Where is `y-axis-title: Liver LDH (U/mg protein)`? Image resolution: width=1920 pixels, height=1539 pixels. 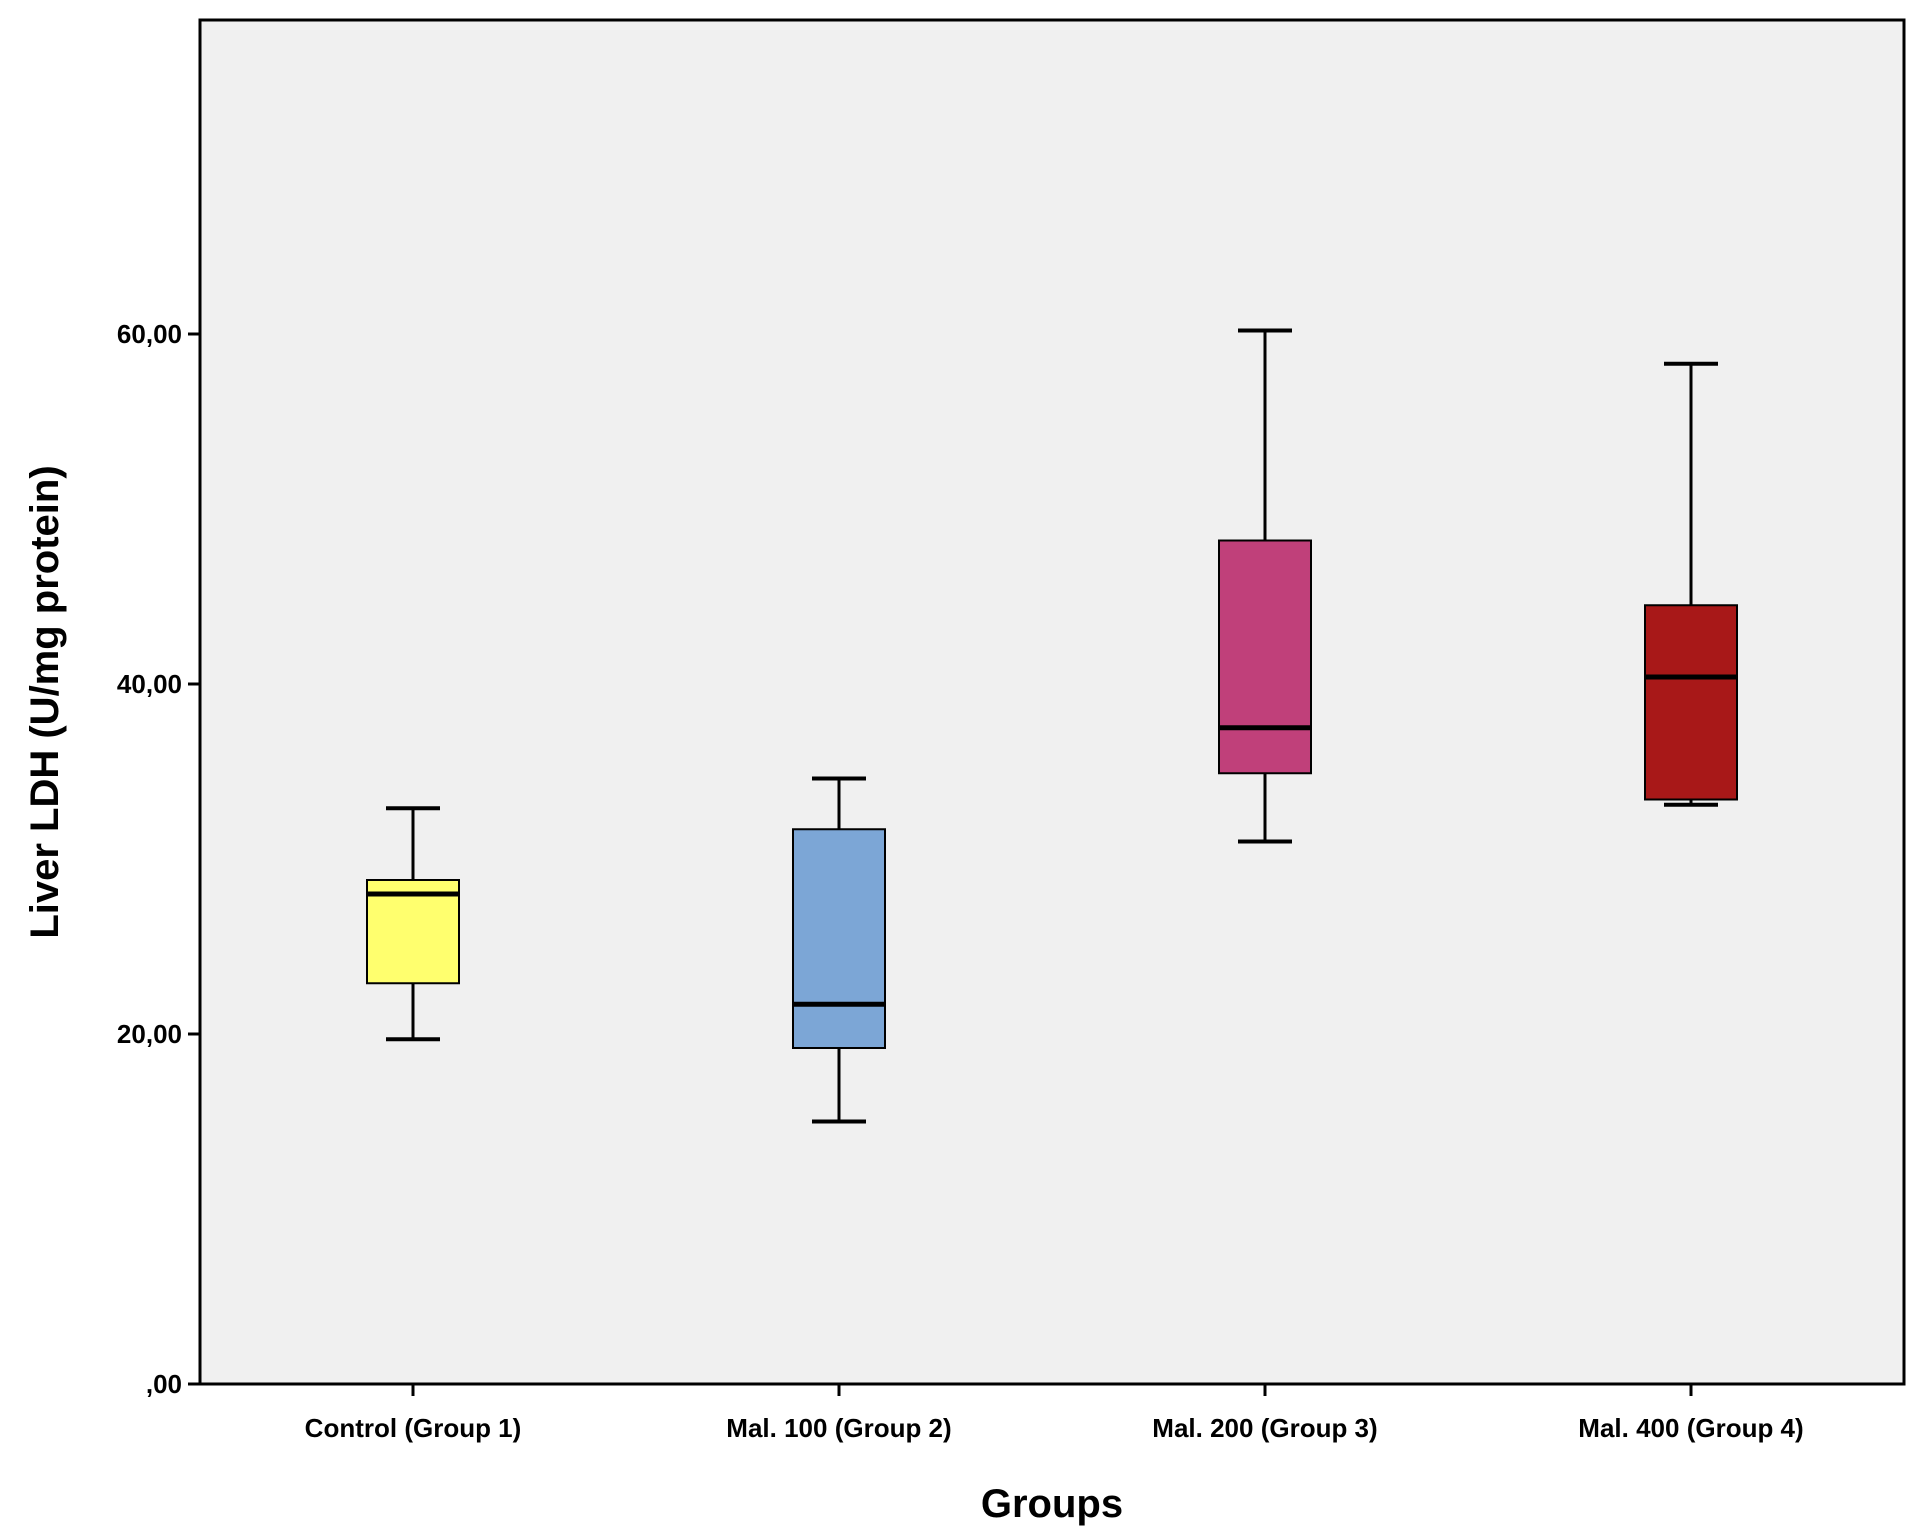
y-axis-title: Liver LDH (U/mg protein) is located at coordinates (45, 701).